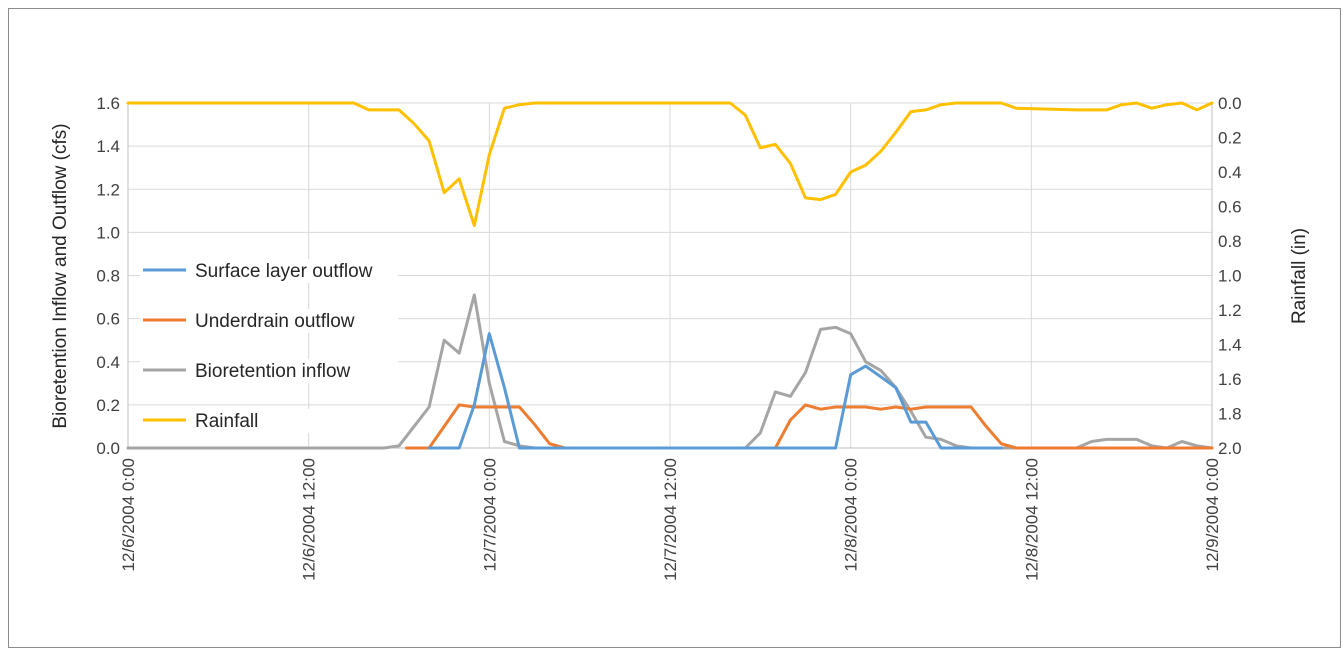 The height and width of the screenshot is (648, 1343). Describe the element at coordinates (809, 426) in the screenshot. I see `series-line-underdrain-outflow` at that location.